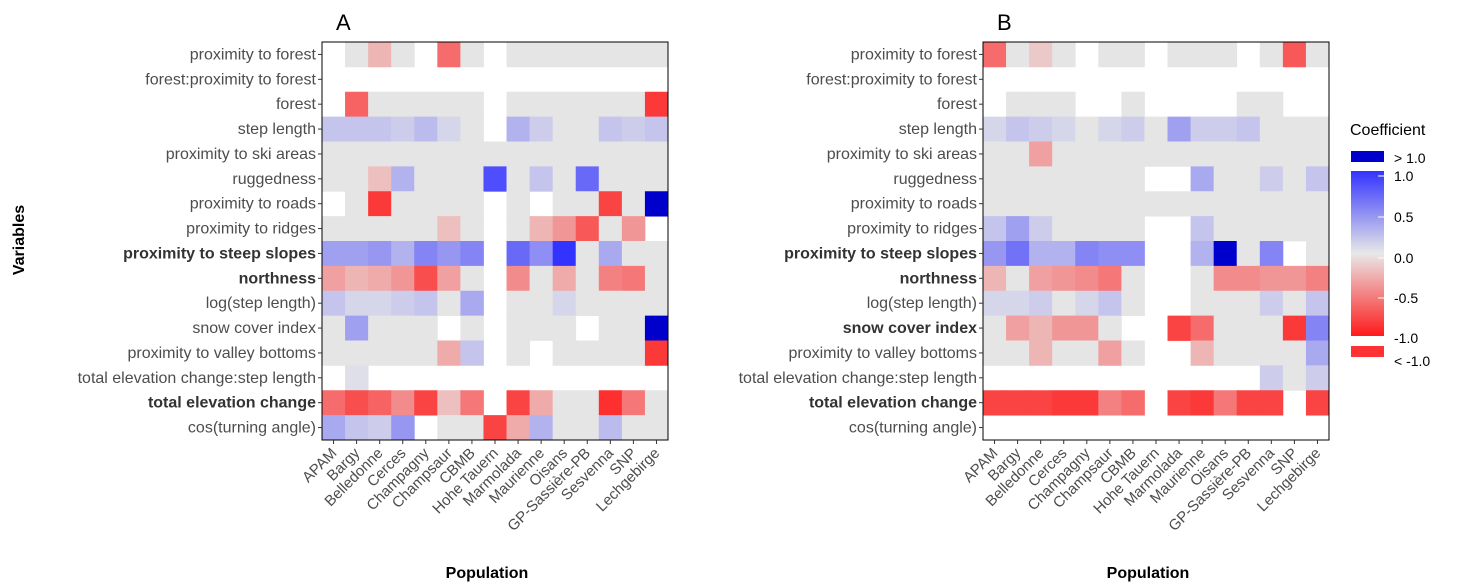  Describe the element at coordinates (922, 303) in the screenshot. I see `y-tick-label: log(step length)` at that location.